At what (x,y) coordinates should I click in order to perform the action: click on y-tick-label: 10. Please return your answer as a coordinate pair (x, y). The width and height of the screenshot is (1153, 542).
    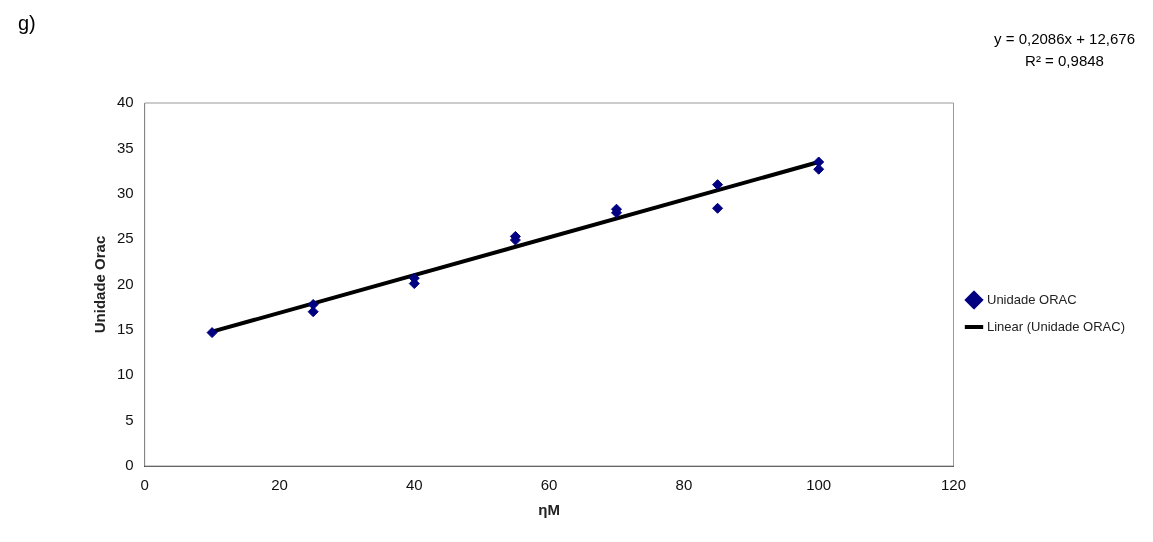
    Looking at the image, I should click on (125, 374).